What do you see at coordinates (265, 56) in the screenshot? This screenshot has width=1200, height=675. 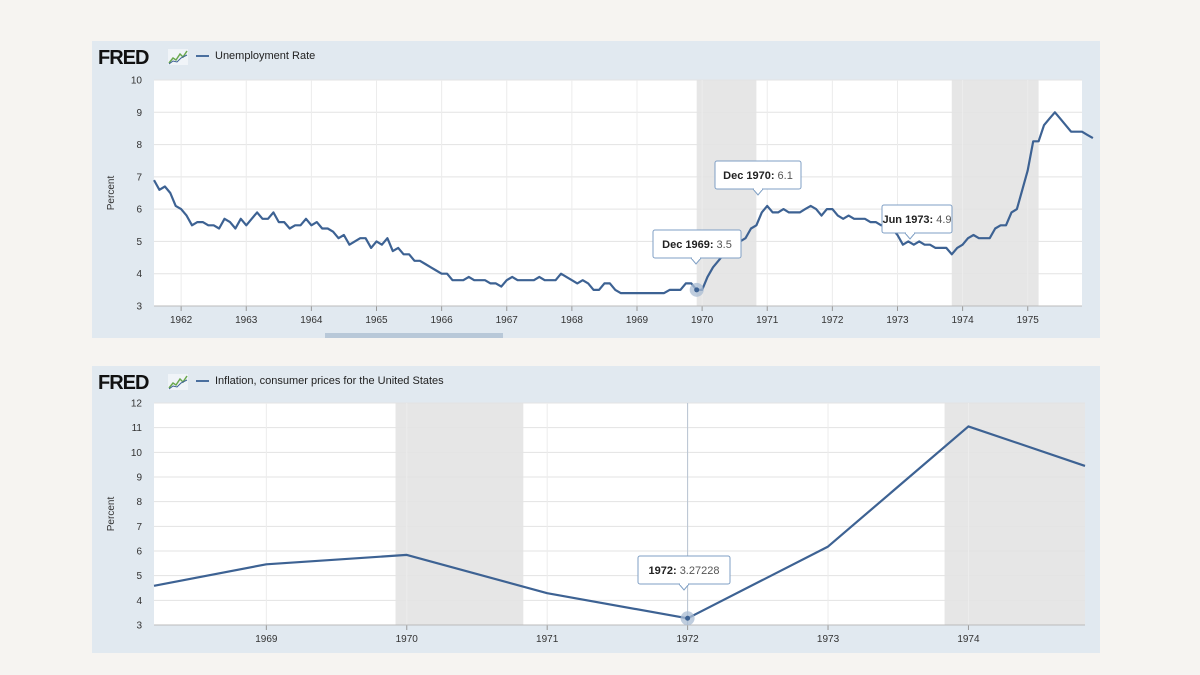 I see `legend-label: Unemployment Rate` at bounding box center [265, 56].